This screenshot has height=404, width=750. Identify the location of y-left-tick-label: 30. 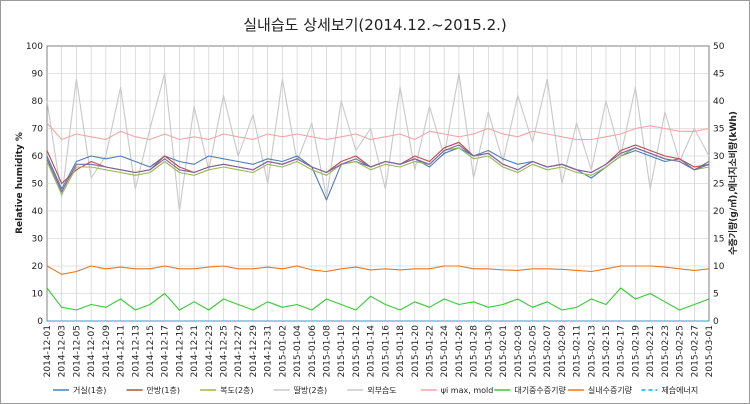
(38, 240).